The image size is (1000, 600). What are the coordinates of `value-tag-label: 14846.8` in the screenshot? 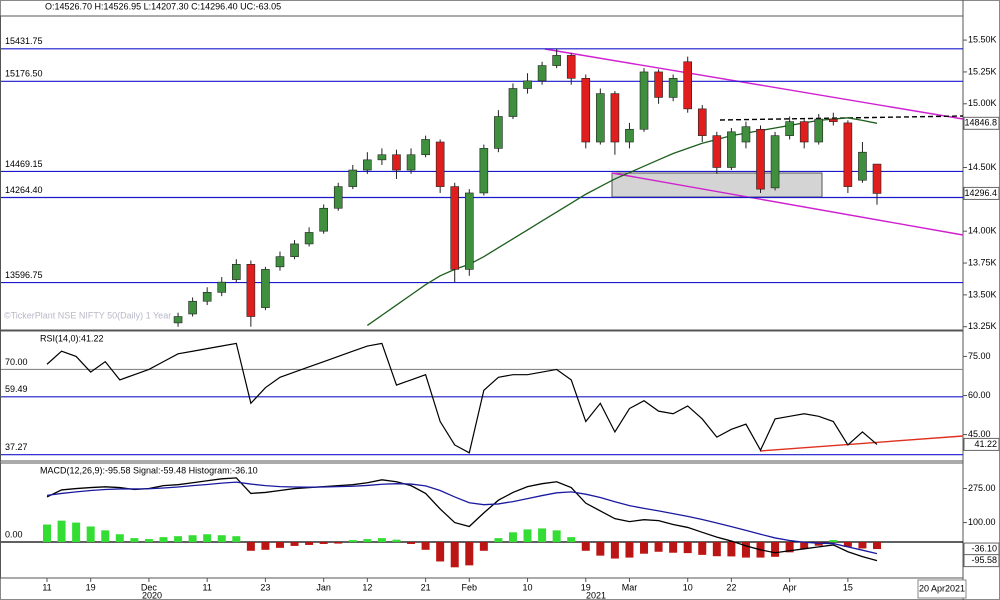 It's located at (980, 123).